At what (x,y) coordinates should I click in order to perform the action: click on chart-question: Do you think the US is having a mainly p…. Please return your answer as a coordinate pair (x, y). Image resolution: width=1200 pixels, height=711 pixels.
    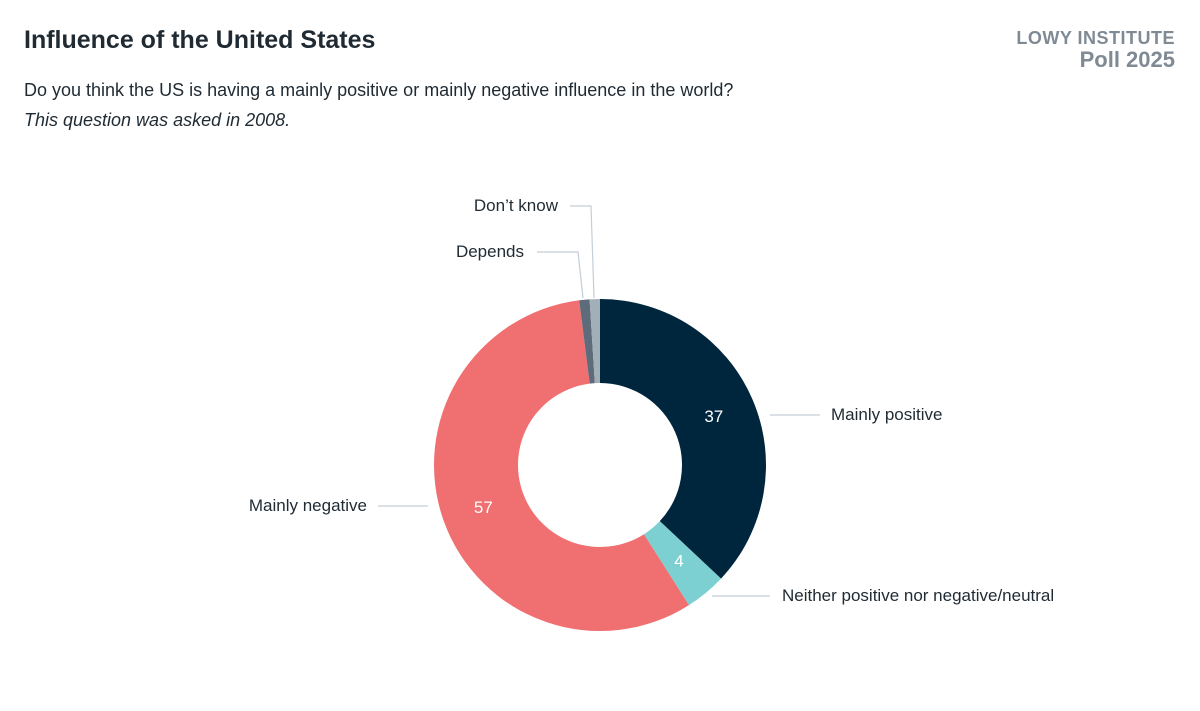
    Looking at the image, I should click on (379, 90).